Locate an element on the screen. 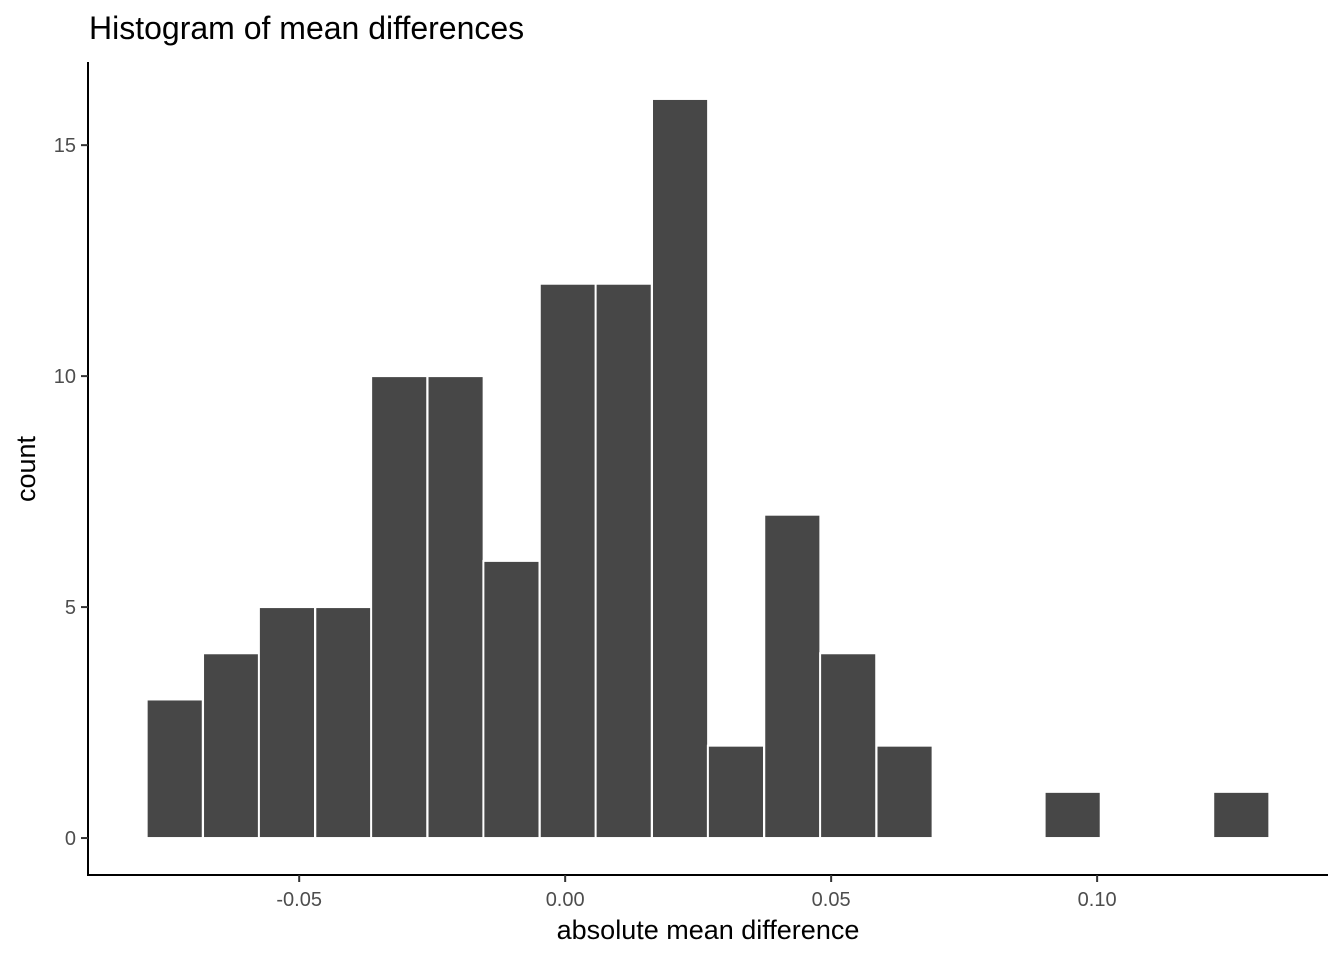  y-axis-title: count is located at coordinates (26, 468).